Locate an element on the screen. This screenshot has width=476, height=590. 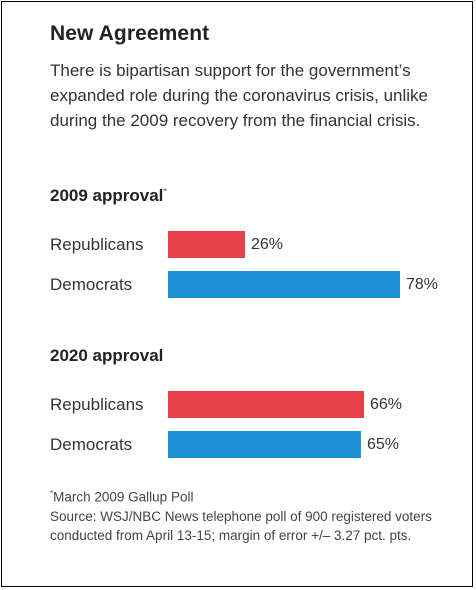
footnote-gallup: *March 2009 Gallup Poll is located at coordinates (250, 495).